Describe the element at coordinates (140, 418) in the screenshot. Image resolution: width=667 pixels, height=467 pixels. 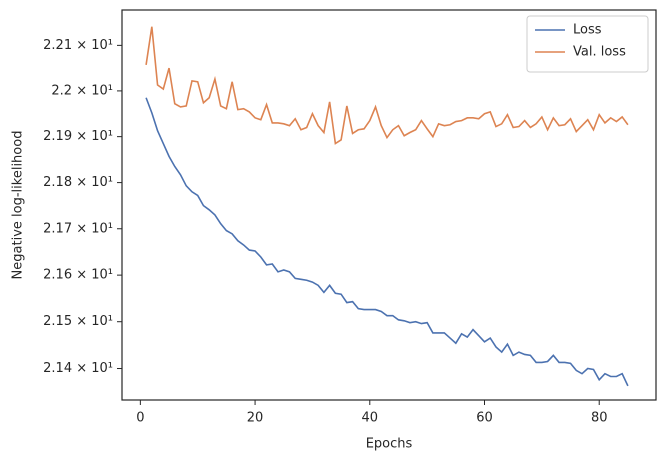
I see `x-tick-label: 0` at that location.